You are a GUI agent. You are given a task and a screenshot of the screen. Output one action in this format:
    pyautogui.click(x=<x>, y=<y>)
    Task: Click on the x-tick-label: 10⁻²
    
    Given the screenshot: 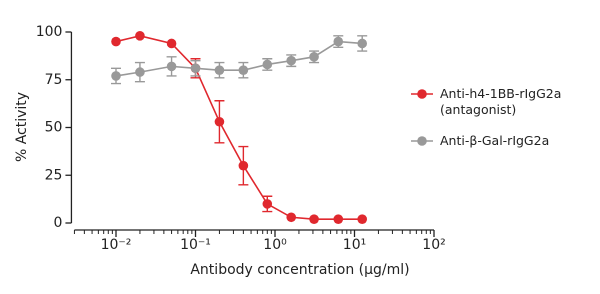 What is the action you would take?
    pyautogui.click(x=116, y=245)
    